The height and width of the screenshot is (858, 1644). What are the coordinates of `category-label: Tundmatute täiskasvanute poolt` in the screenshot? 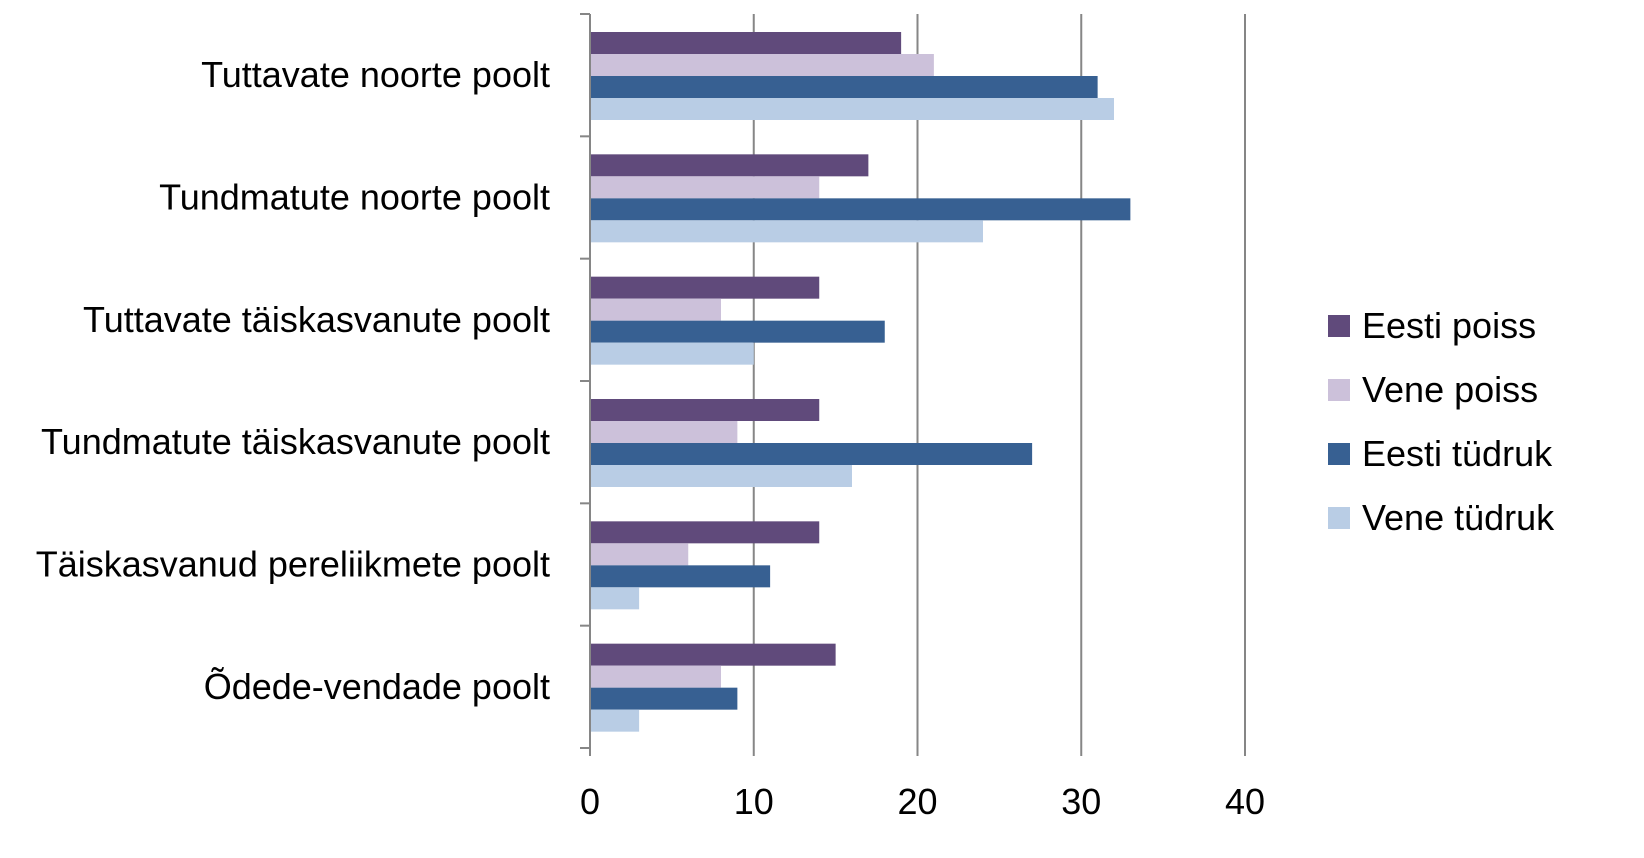 It's located at (295, 441).